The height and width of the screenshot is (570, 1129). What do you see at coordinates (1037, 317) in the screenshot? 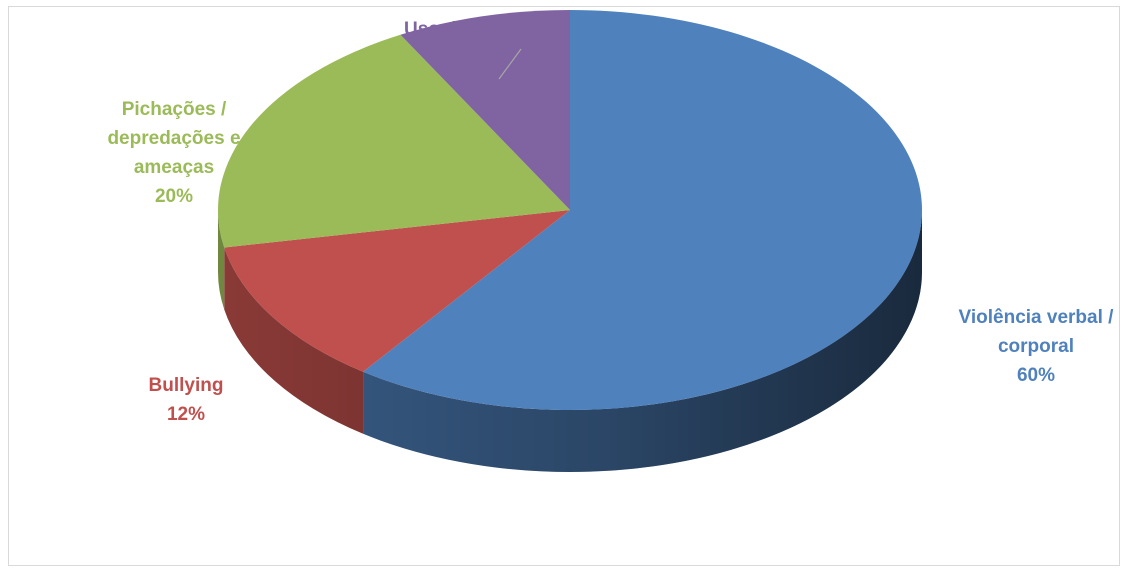
I see `slice-category-label-0: Violência verbal /` at bounding box center [1037, 317].